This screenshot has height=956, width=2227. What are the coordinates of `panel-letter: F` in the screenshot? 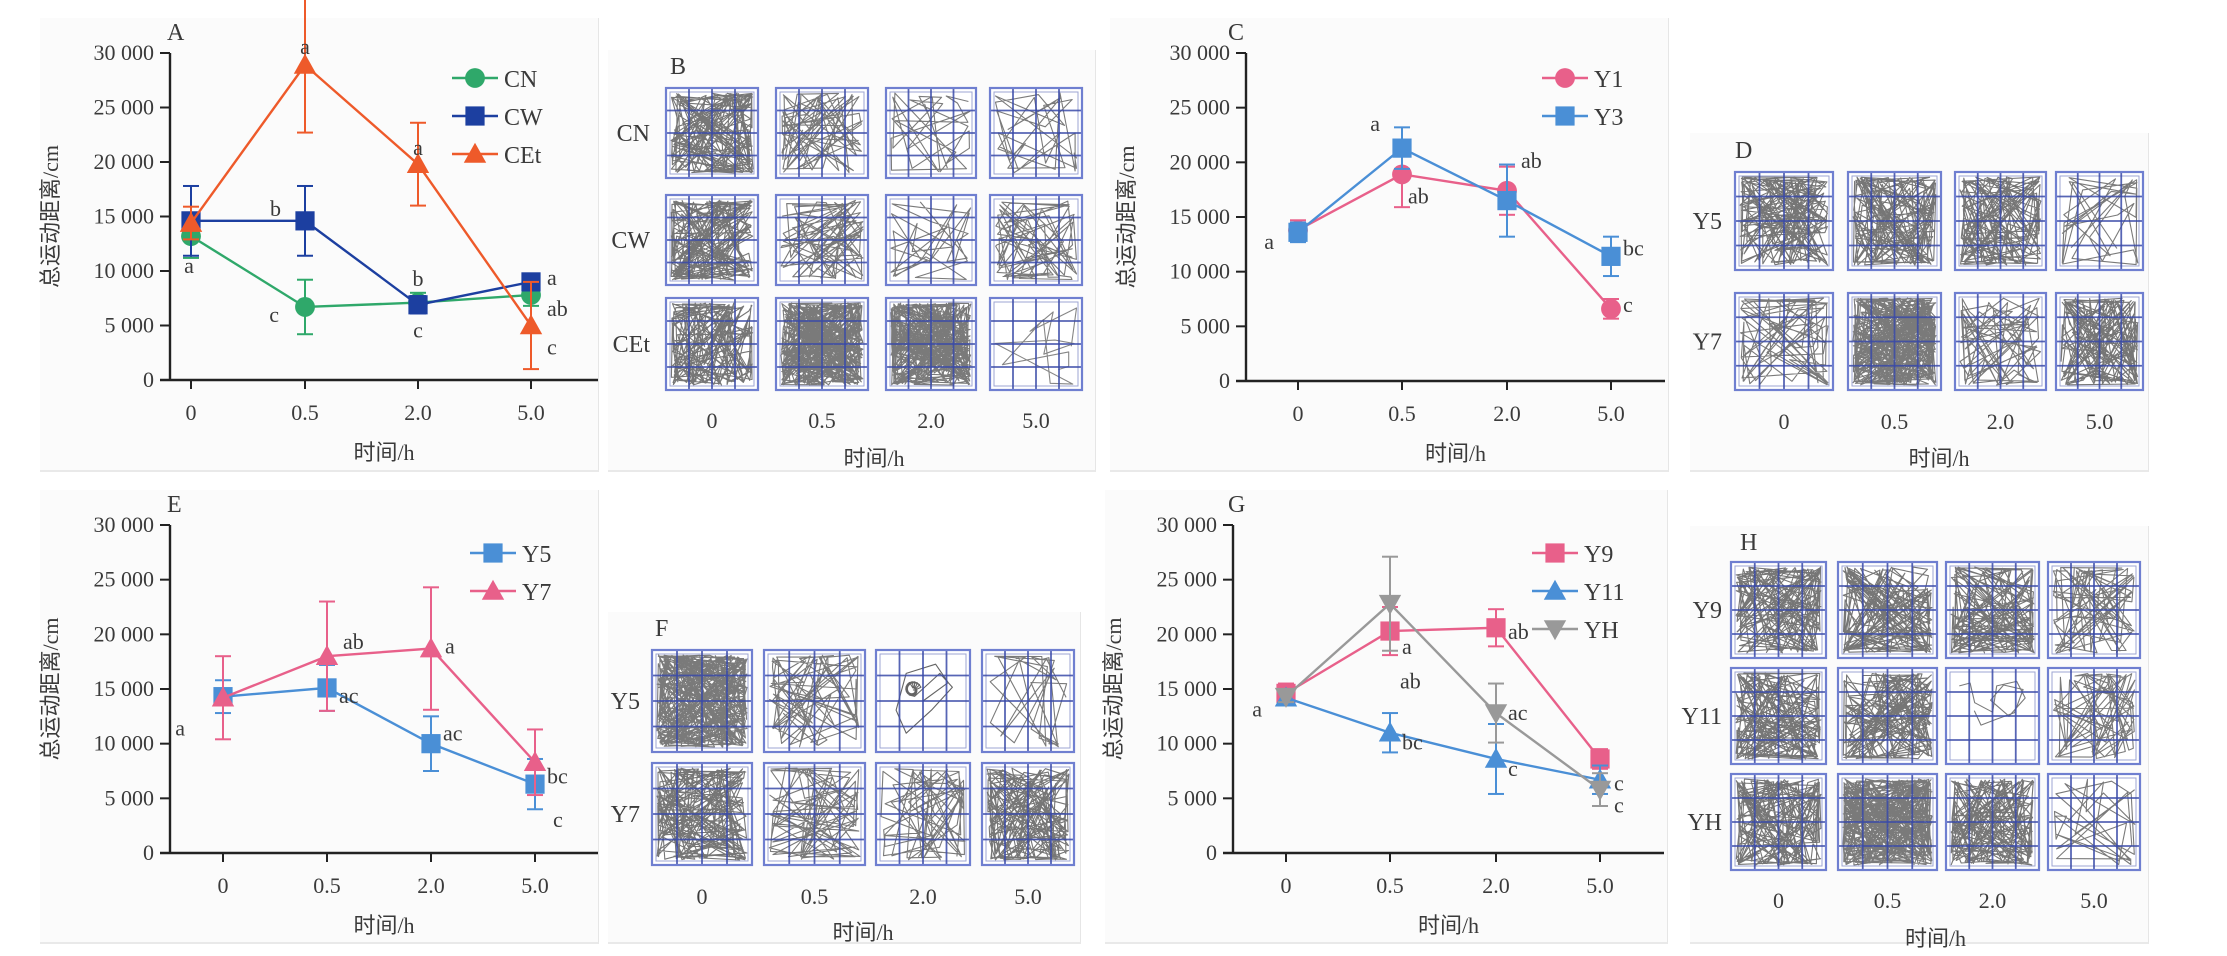 It's located at (661, 629).